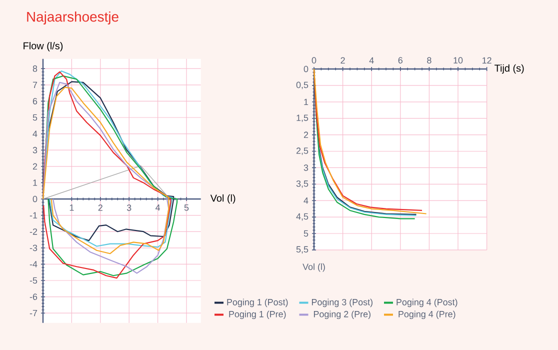 This screenshot has height=350, width=558. Describe the element at coordinates (43, 47) in the screenshot. I see `y-axis-title: Flow (l/s)` at that location.